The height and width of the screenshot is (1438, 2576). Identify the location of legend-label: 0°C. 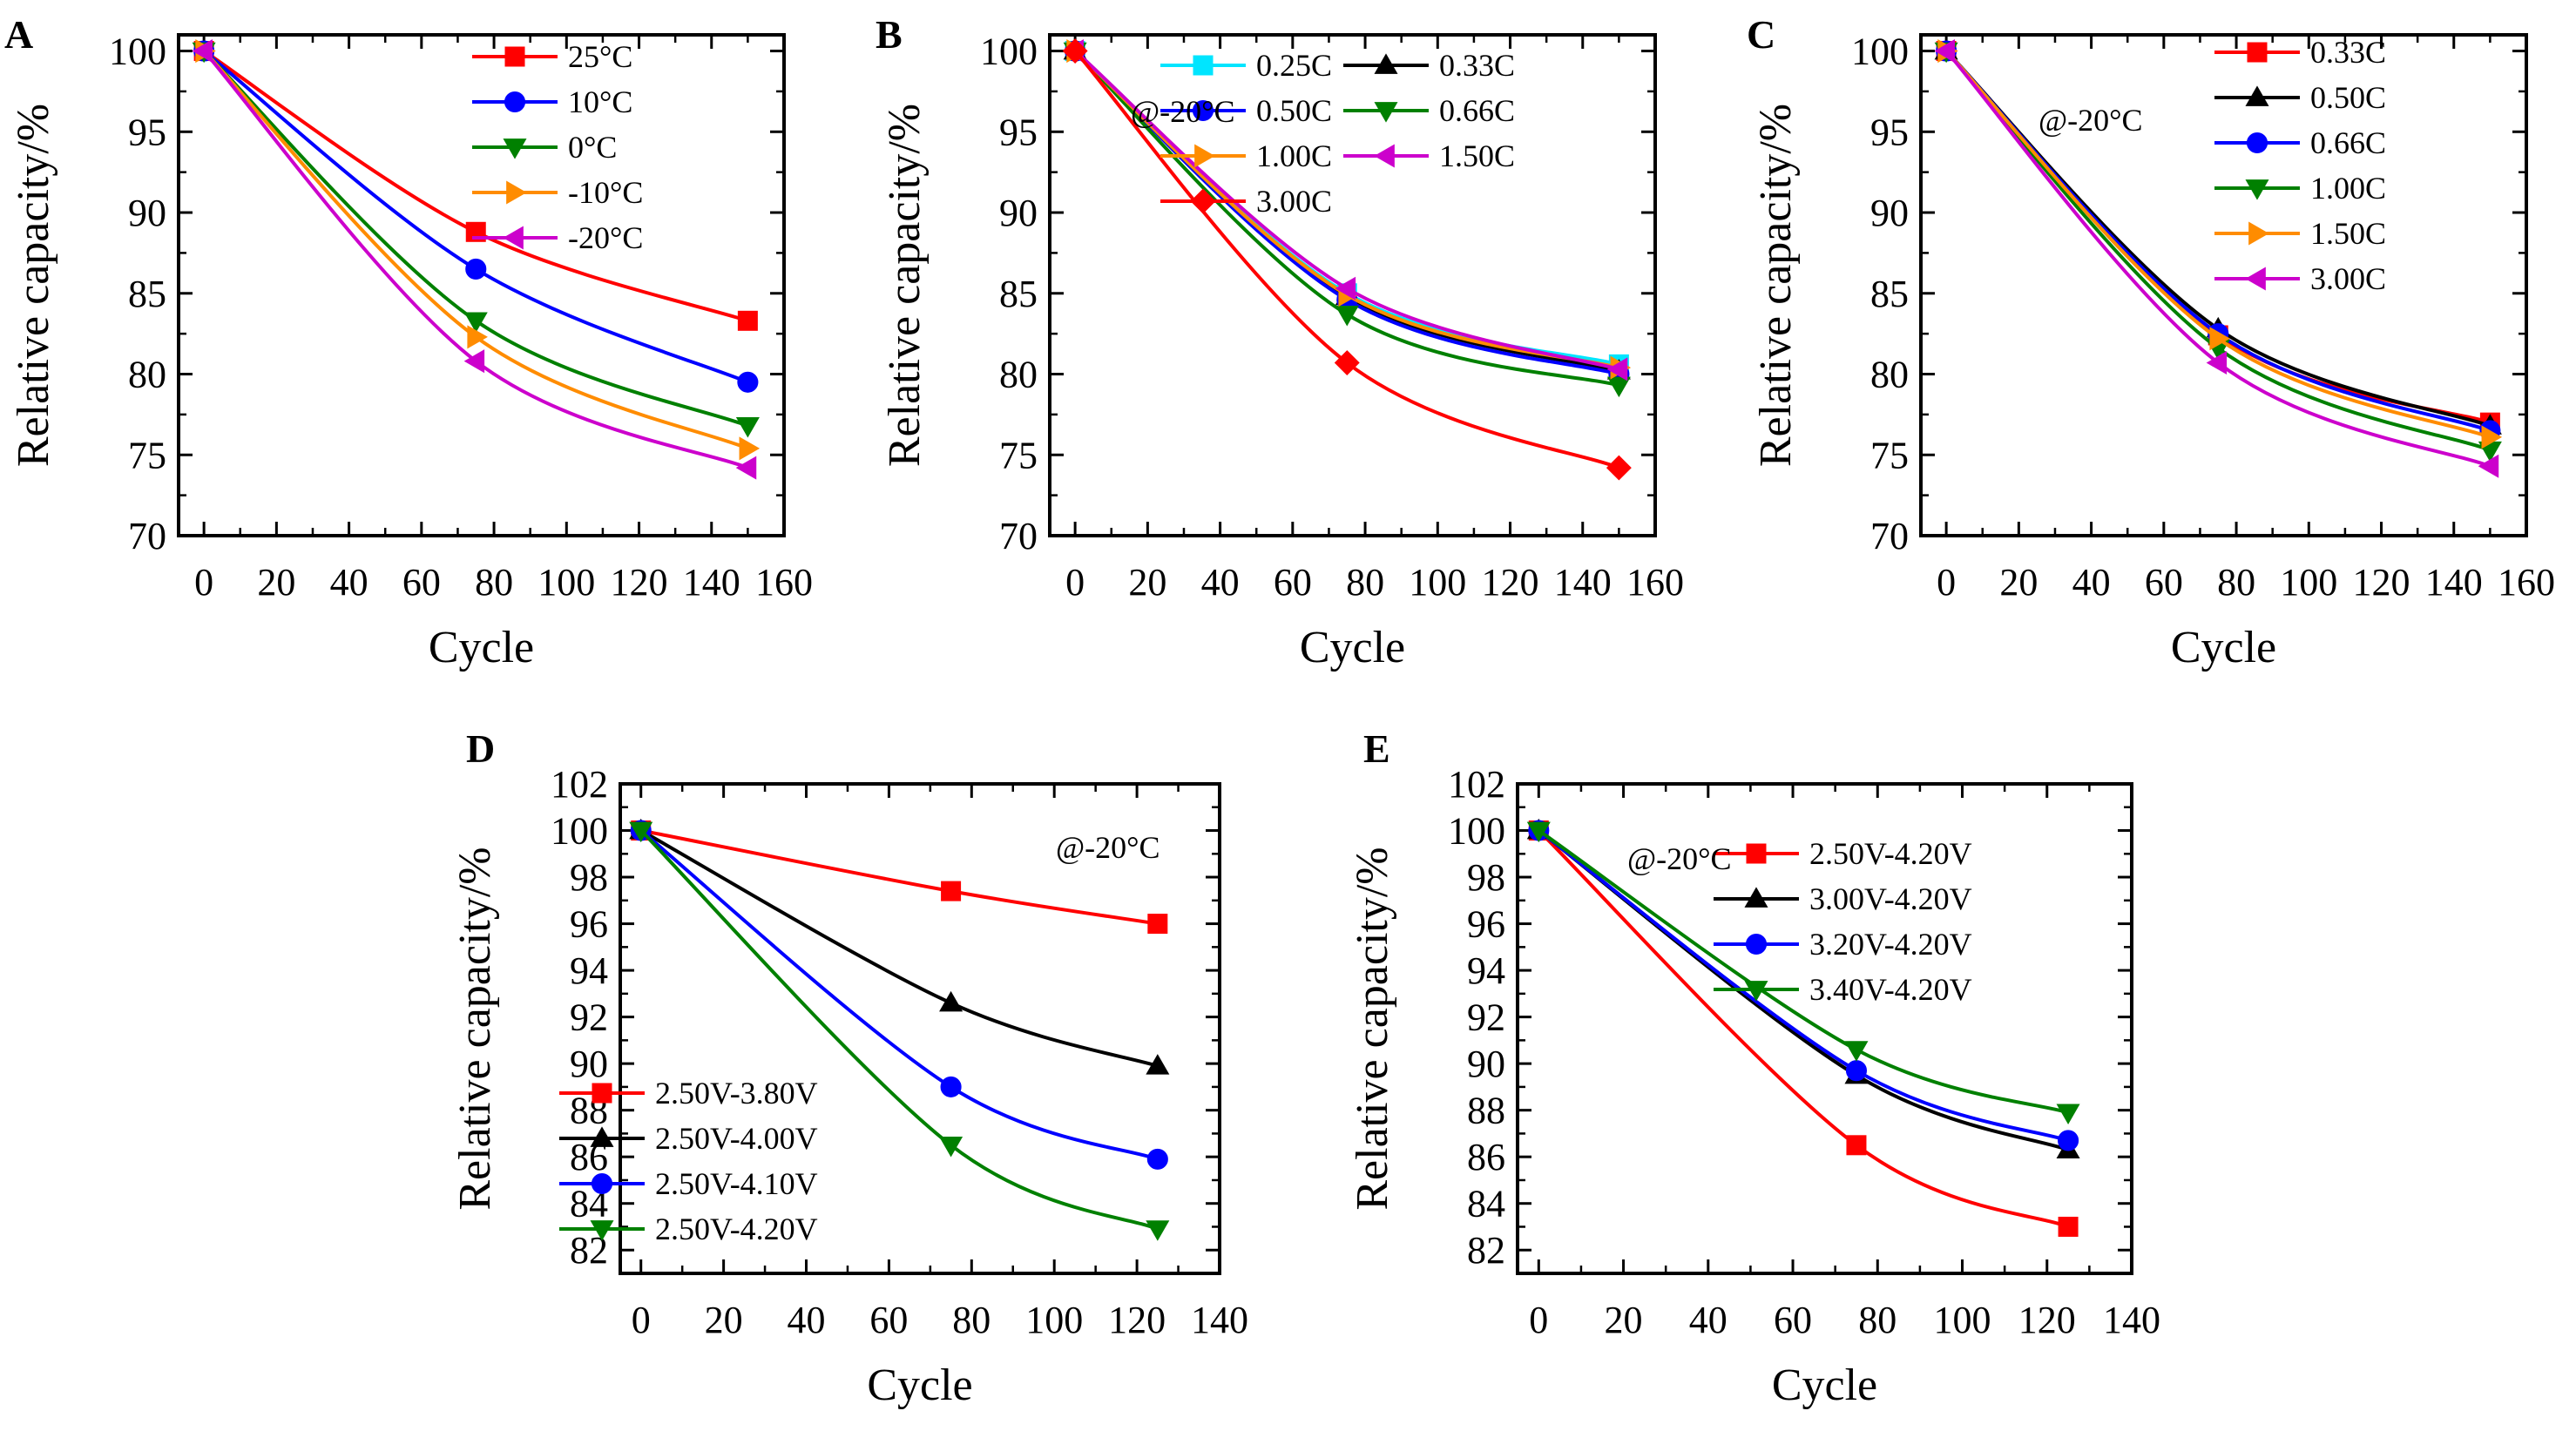
(592, 147).